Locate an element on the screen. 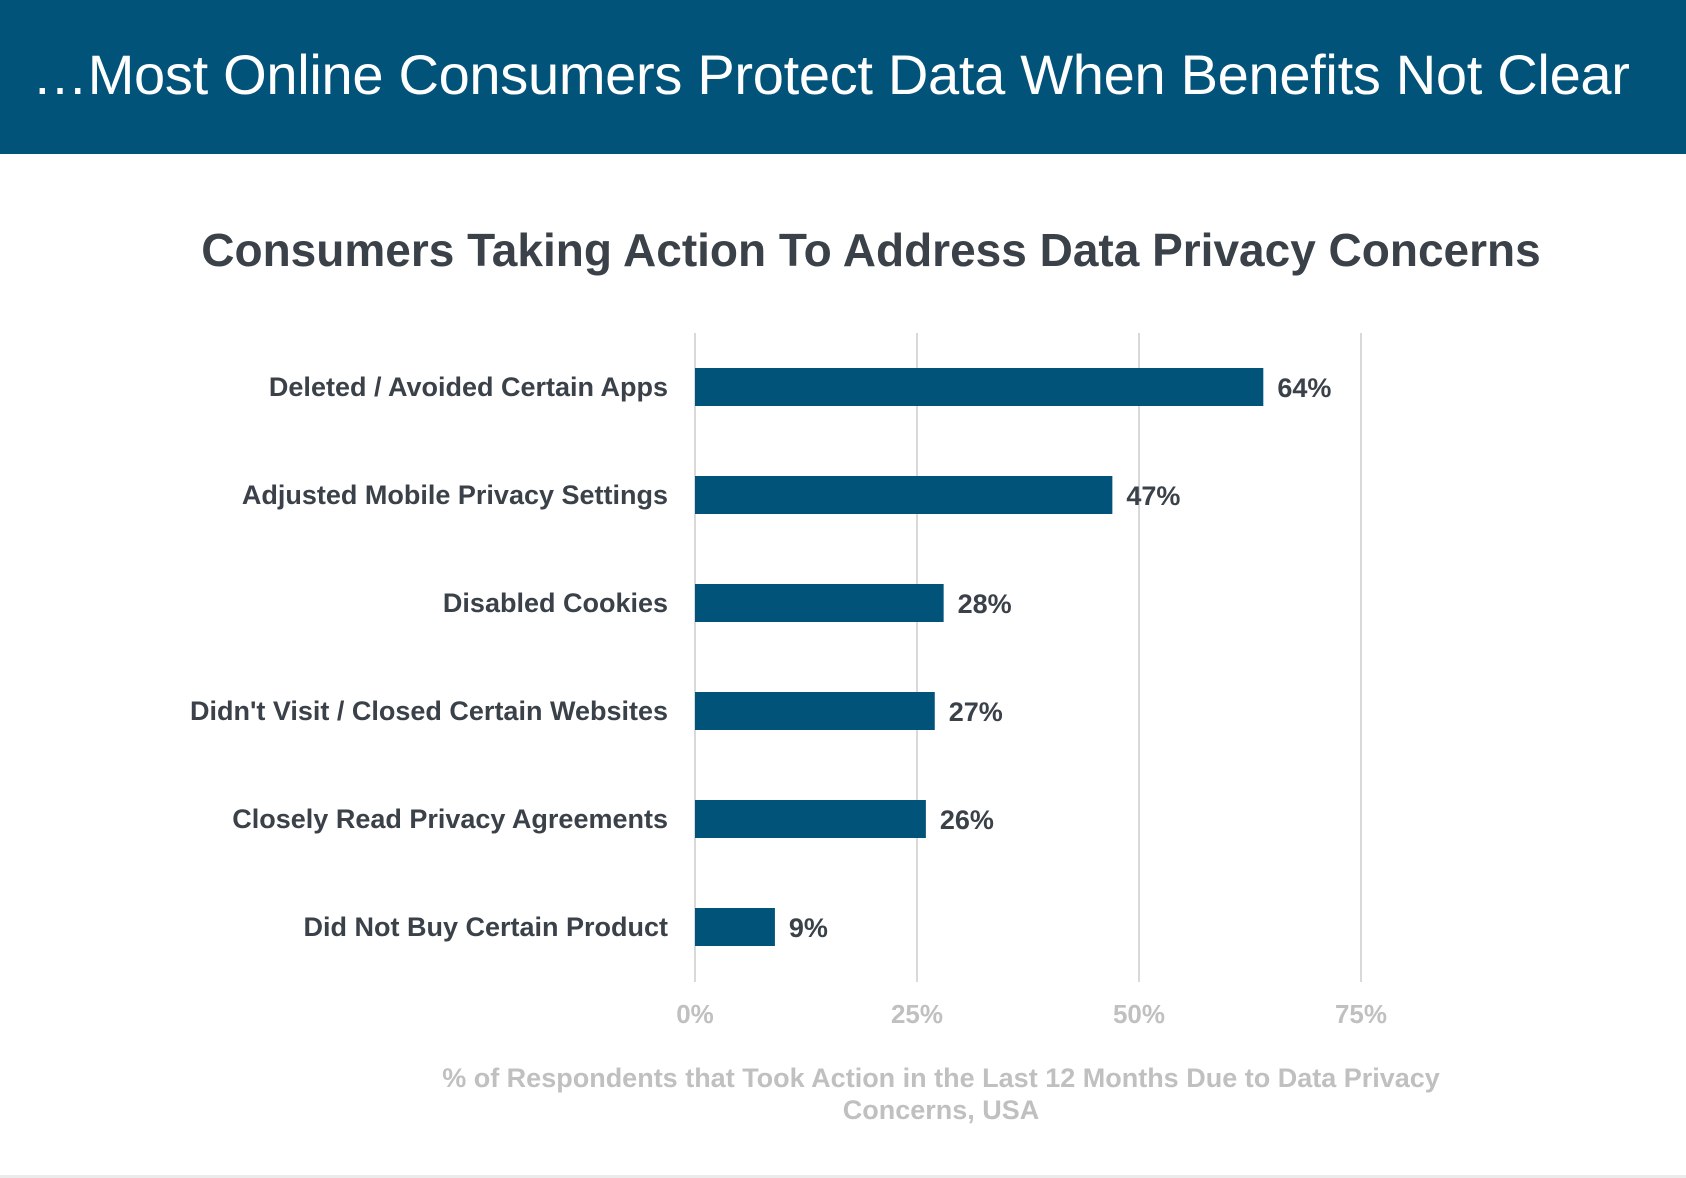 This screenshot has width=1686, height=1178. category-label: Closely Read Privacy Agreements is located at coordinates (450, 819).